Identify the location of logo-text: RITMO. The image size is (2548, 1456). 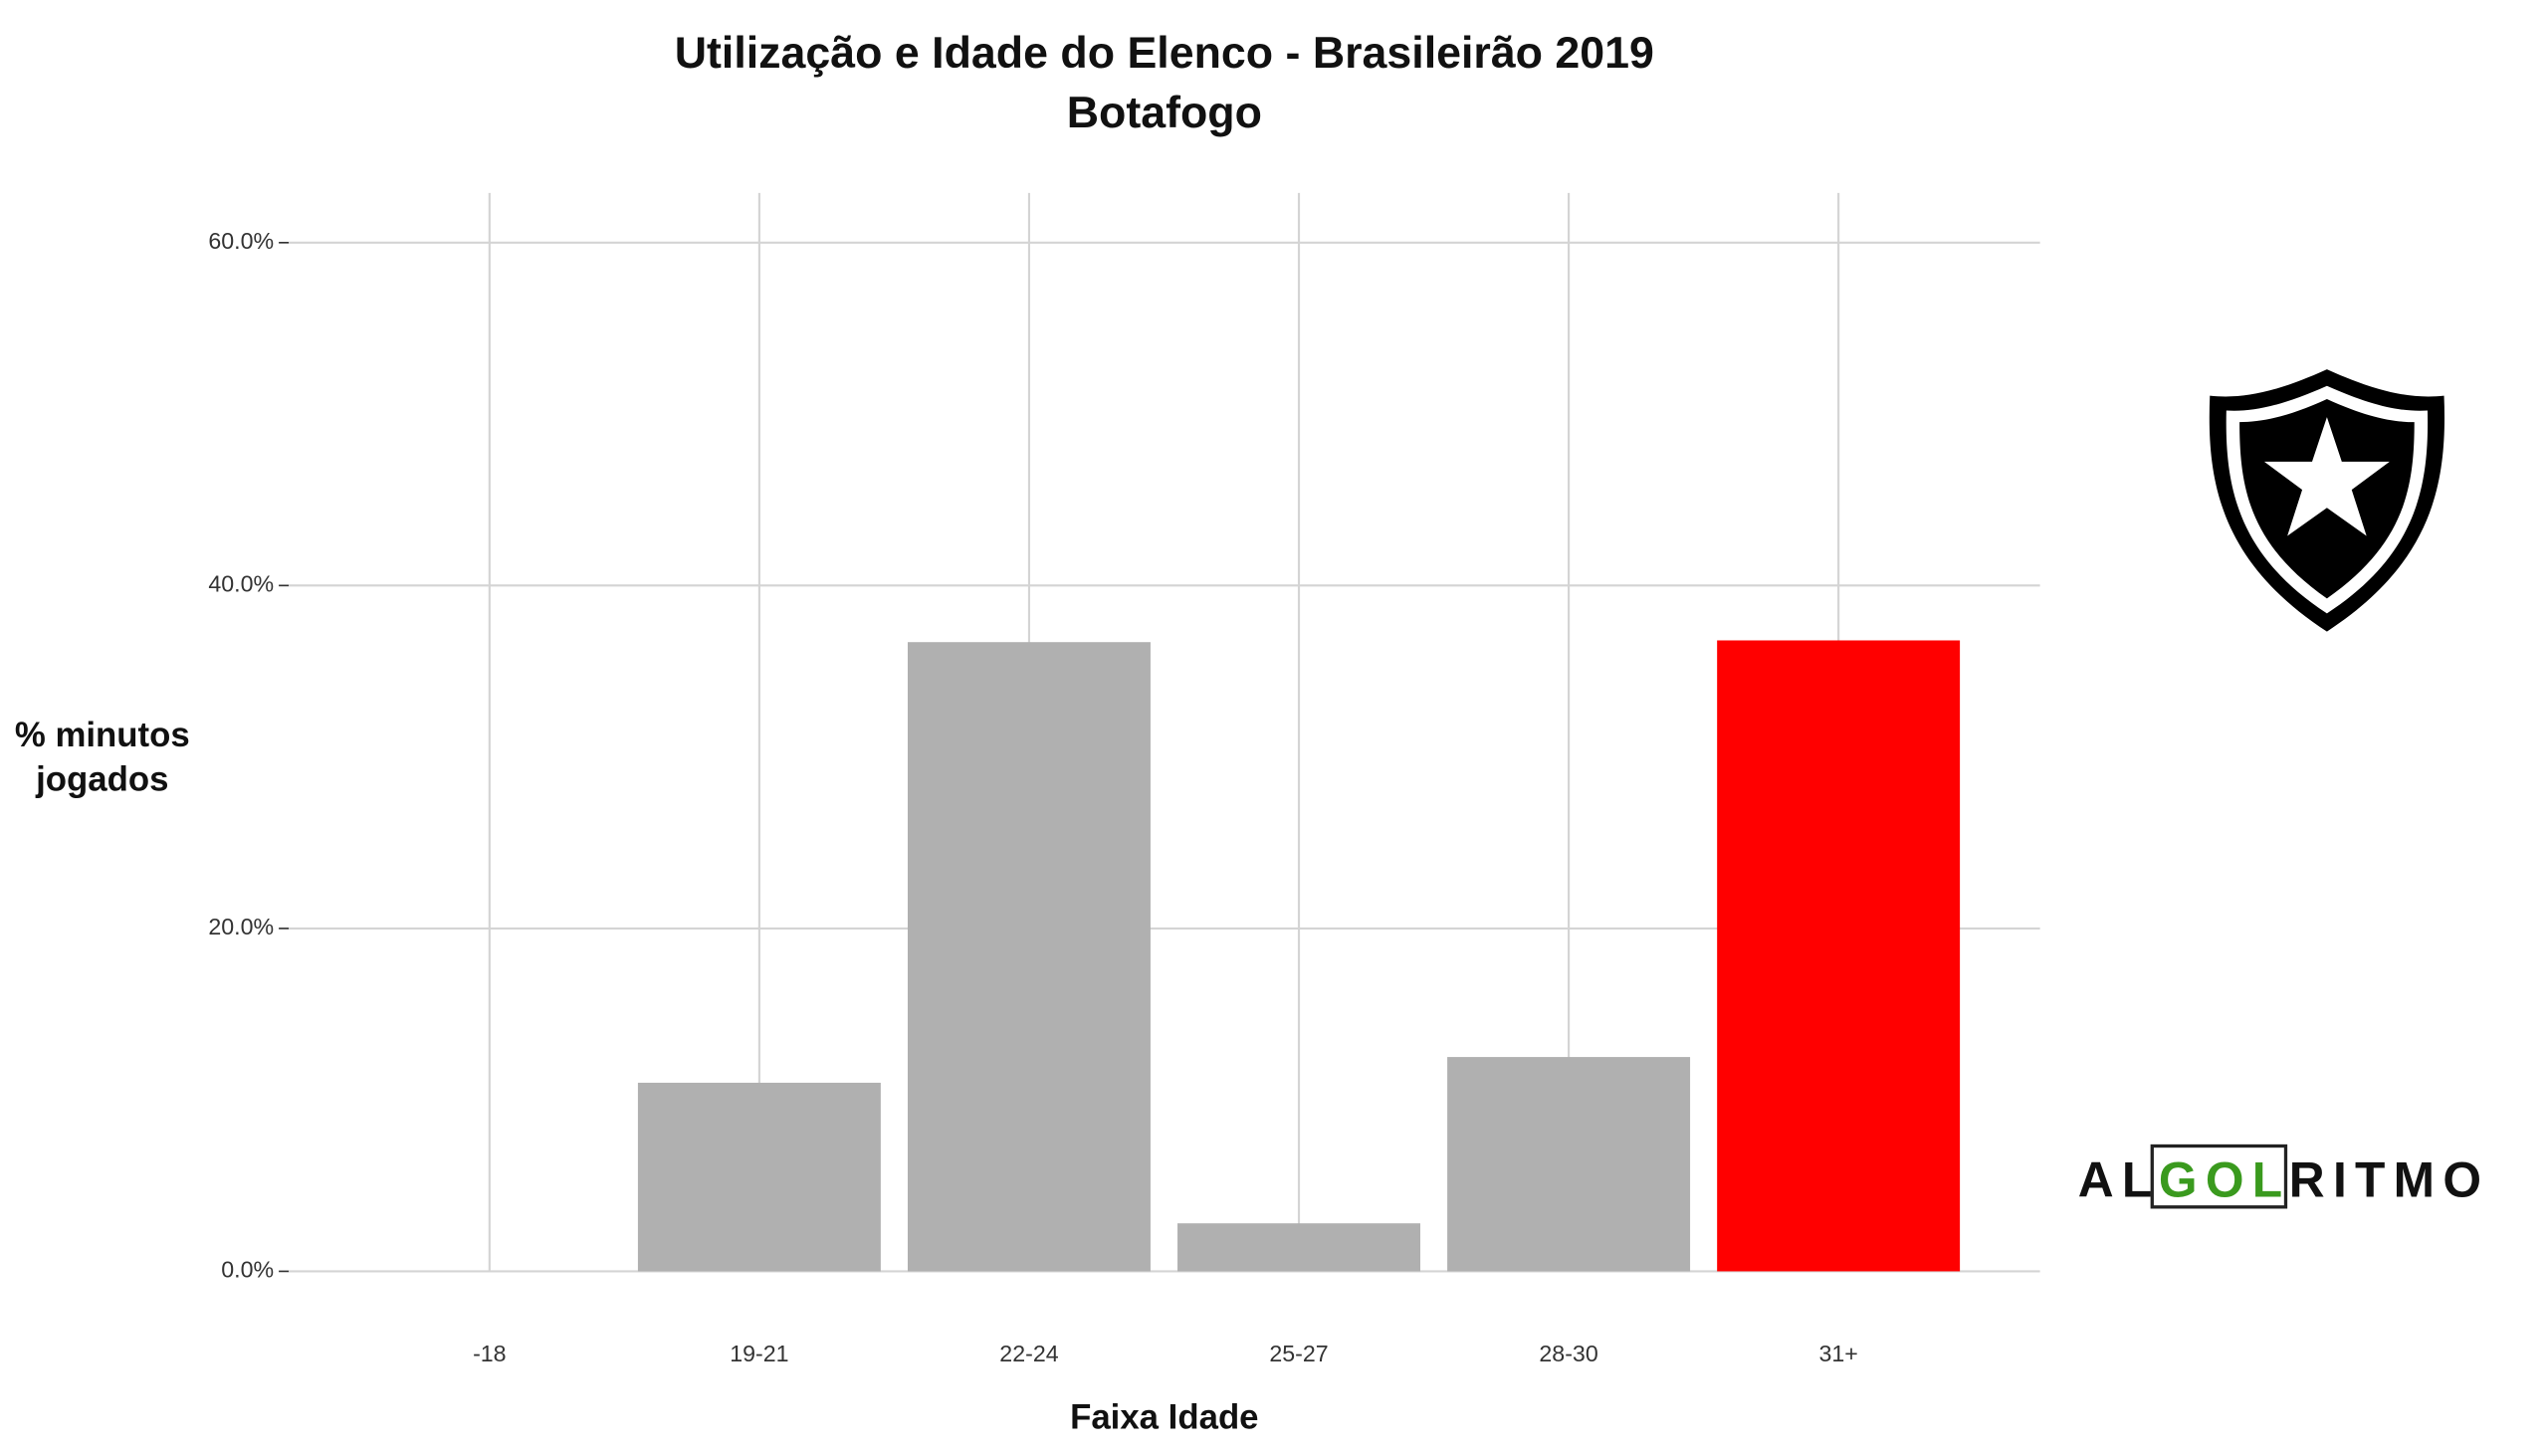
(2389, 1180).